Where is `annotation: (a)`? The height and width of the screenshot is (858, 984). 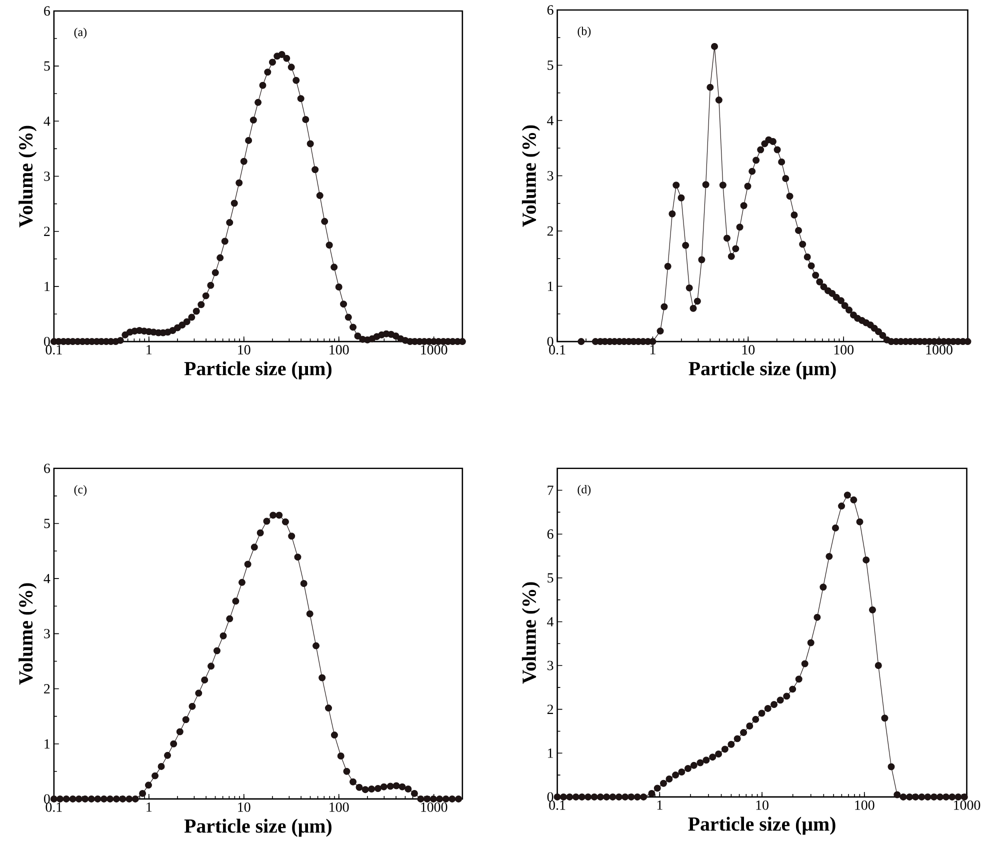
annotation: (a) is located at coordinates (80, 33).